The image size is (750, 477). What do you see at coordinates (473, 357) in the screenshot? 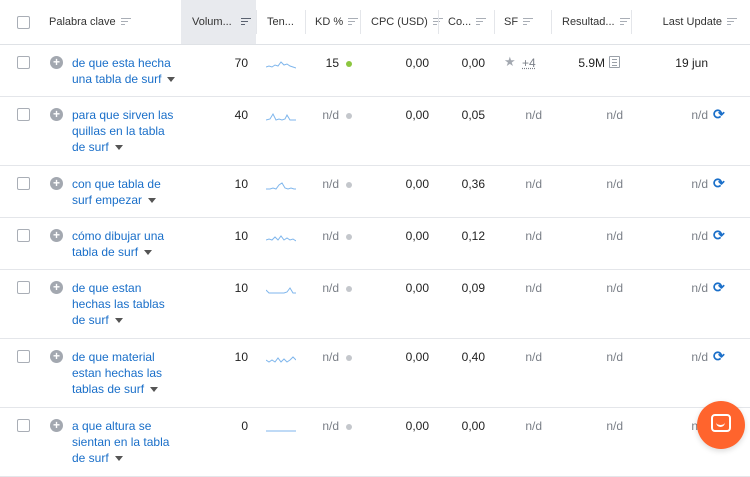
I see `competition-value: 0,40` at bounding box center [473, 357].